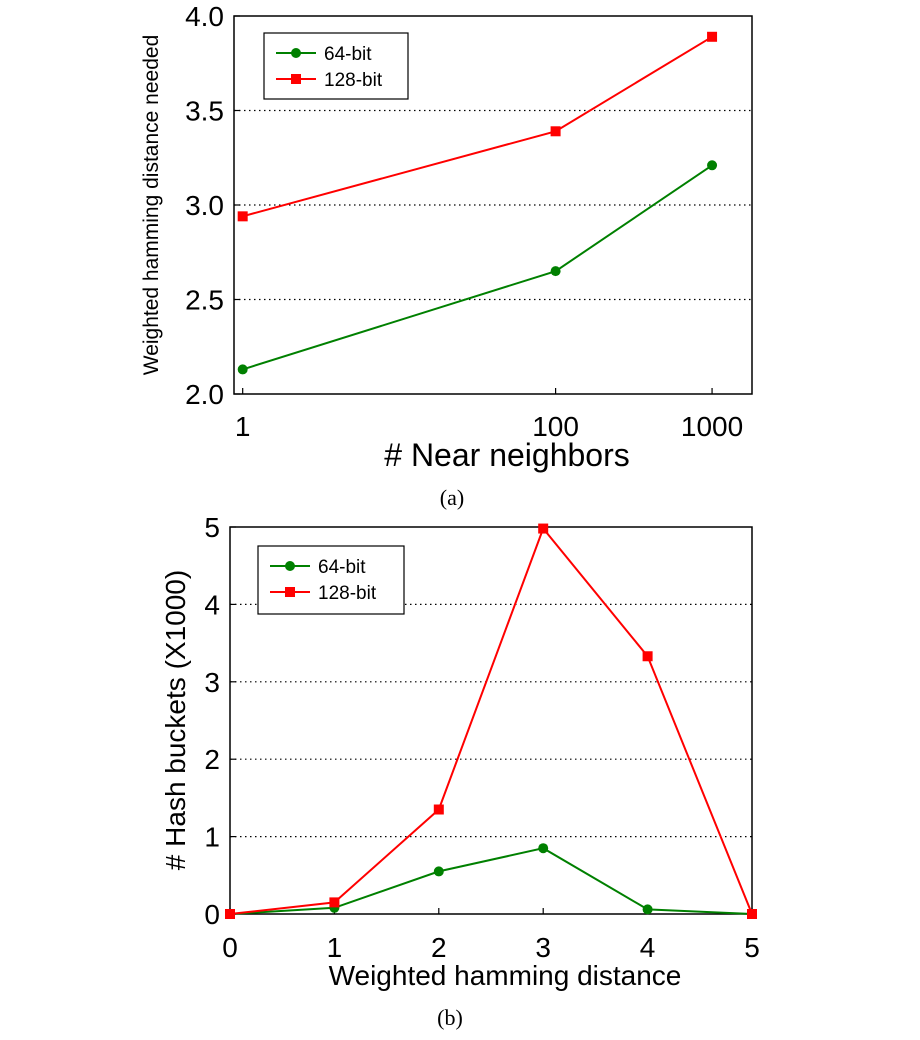 This screenshot has height=1040, width=920. I want to click on y-tick-label: 3.5, so click(204, 111).